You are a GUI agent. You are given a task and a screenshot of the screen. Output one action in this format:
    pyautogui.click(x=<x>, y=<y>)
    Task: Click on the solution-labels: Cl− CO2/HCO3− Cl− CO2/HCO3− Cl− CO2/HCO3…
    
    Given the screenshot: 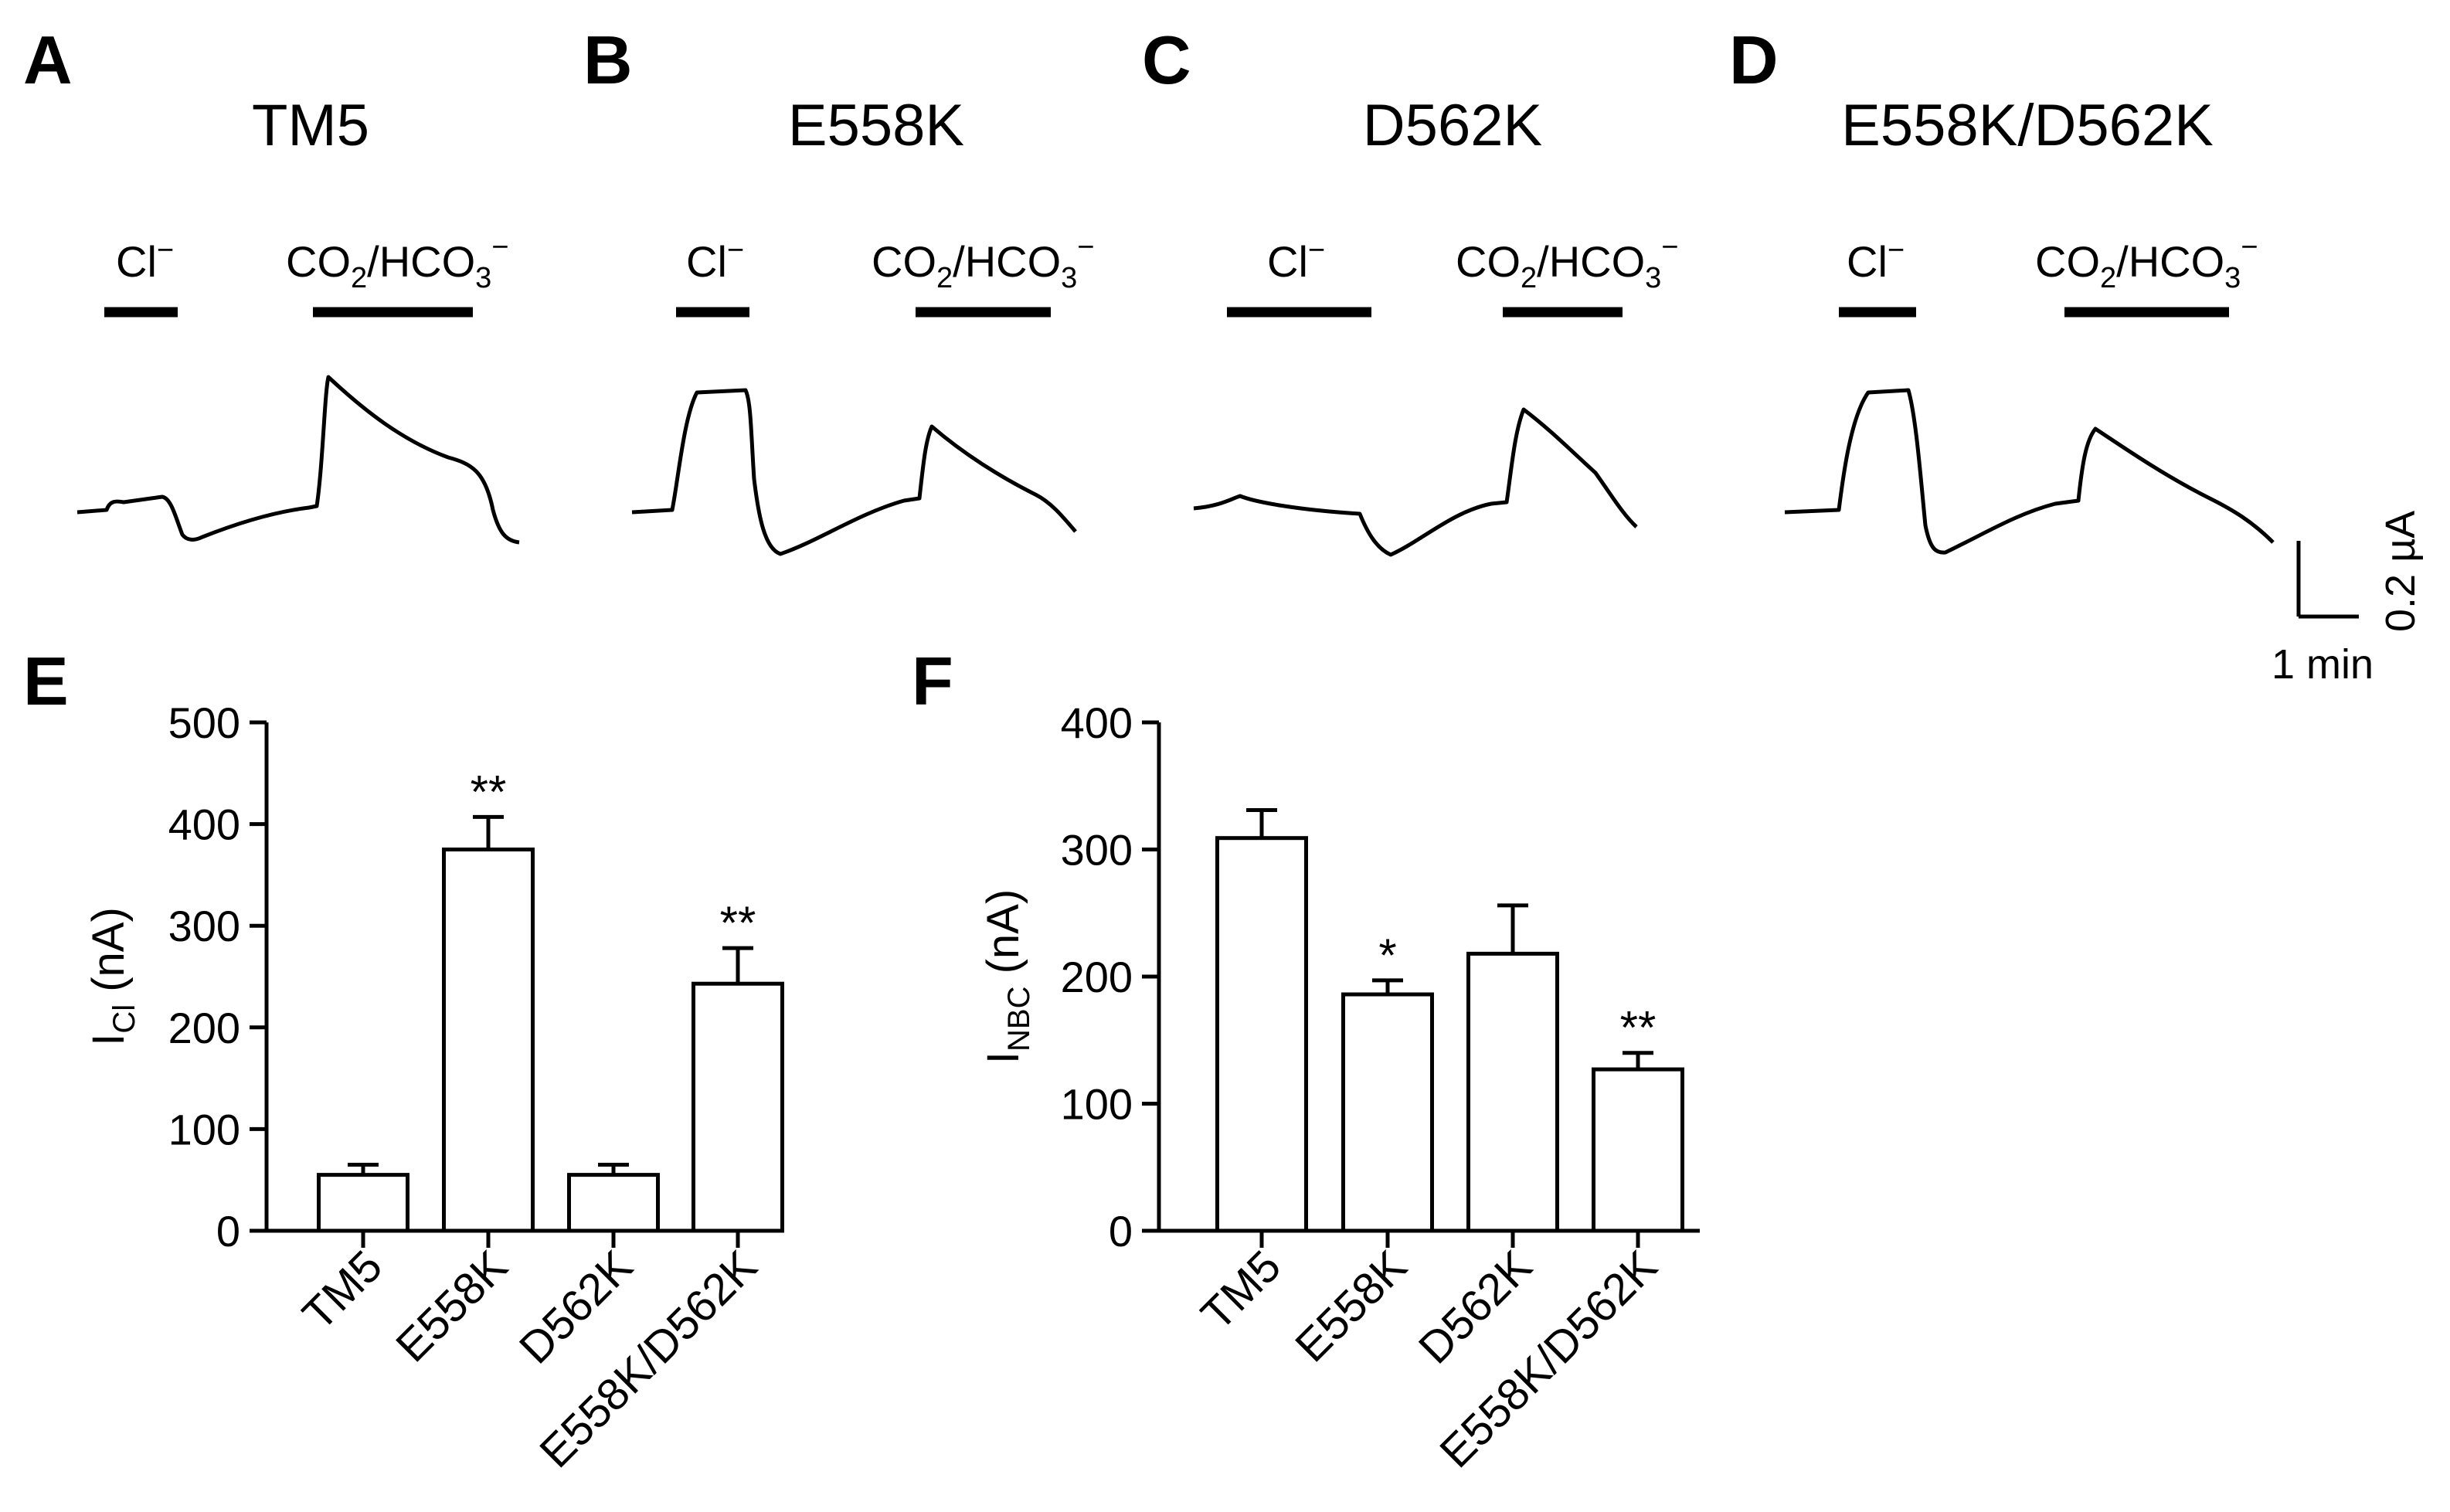 What is the action you would take?
    pyautogui.click(x=1187, y=262)
    